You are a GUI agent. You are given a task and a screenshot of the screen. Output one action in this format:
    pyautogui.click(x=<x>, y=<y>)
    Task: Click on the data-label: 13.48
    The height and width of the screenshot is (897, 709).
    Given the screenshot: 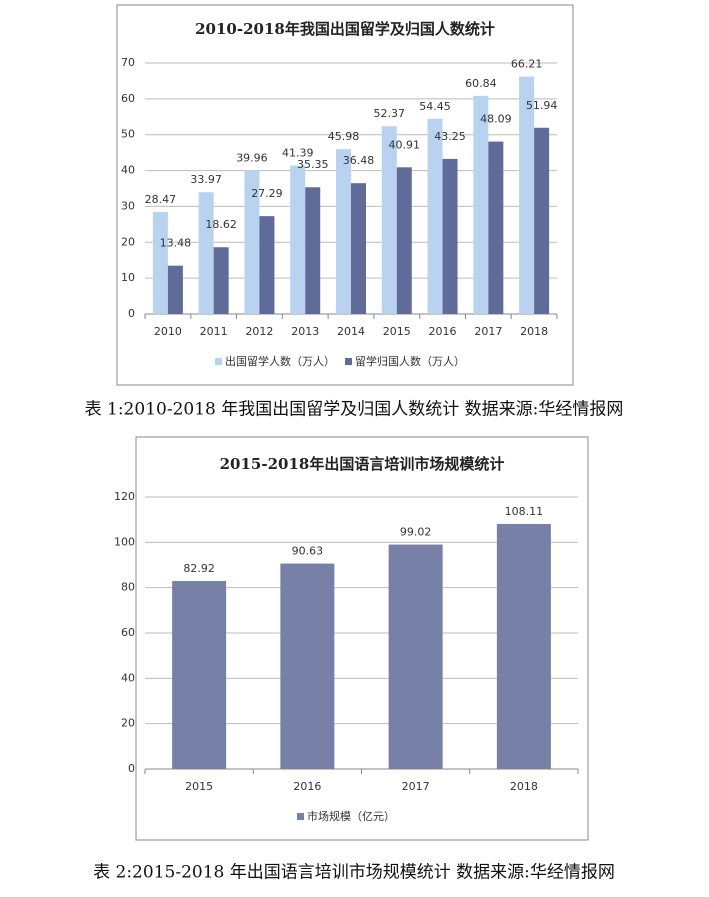 What is the action you would take?
    pyautogui.click(x=176, y=243)
    